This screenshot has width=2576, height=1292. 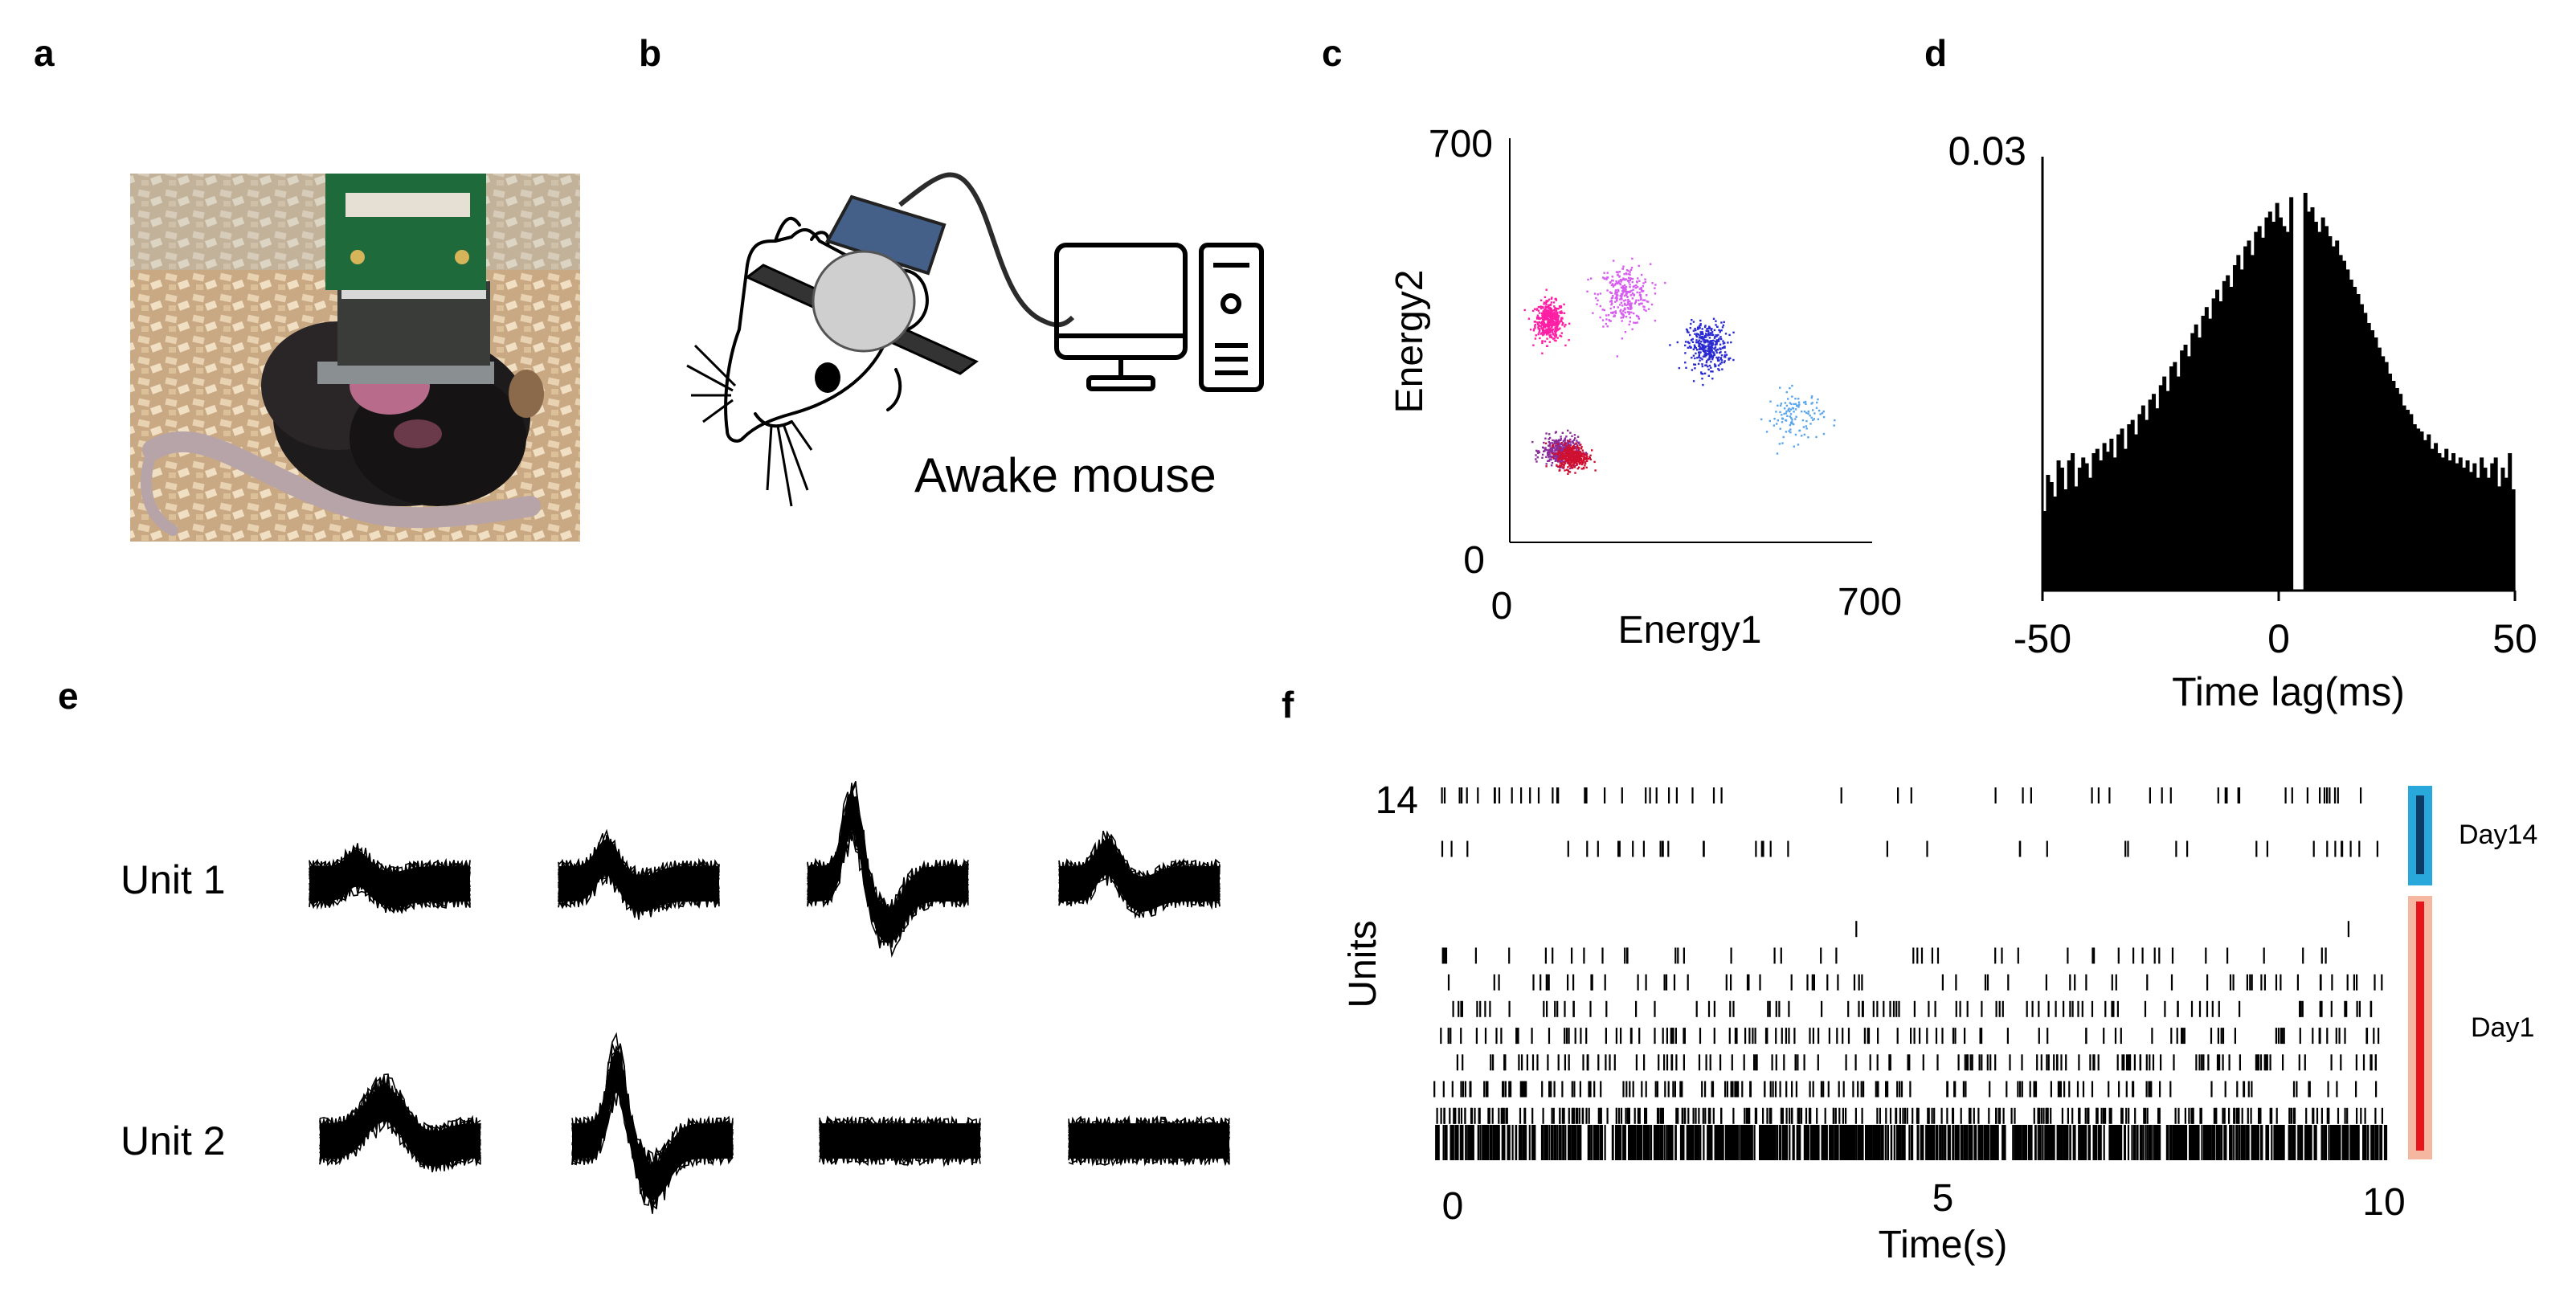 I want to click on computer-tower-icon, so click(x=1232, y=317).